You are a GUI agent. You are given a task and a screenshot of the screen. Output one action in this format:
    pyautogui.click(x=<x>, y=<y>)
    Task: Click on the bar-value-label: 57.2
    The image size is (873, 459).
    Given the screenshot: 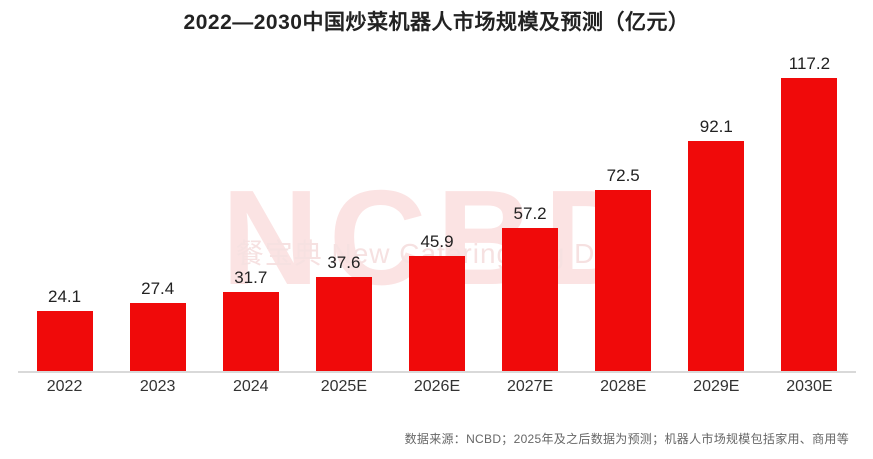 What is the action you would take?
    pyautogui.click(x=530, y=213)
    